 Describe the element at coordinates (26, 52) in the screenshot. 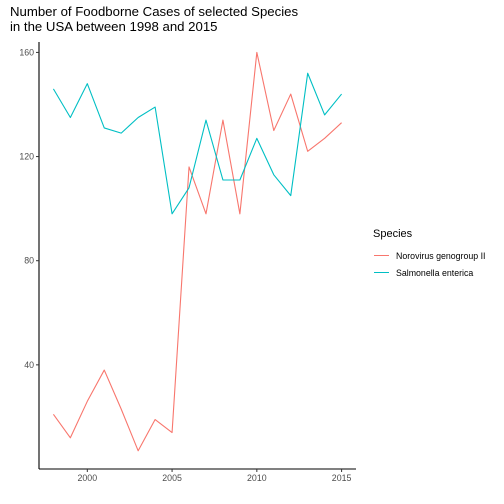

I see `y-tick-label: 160` at that location.